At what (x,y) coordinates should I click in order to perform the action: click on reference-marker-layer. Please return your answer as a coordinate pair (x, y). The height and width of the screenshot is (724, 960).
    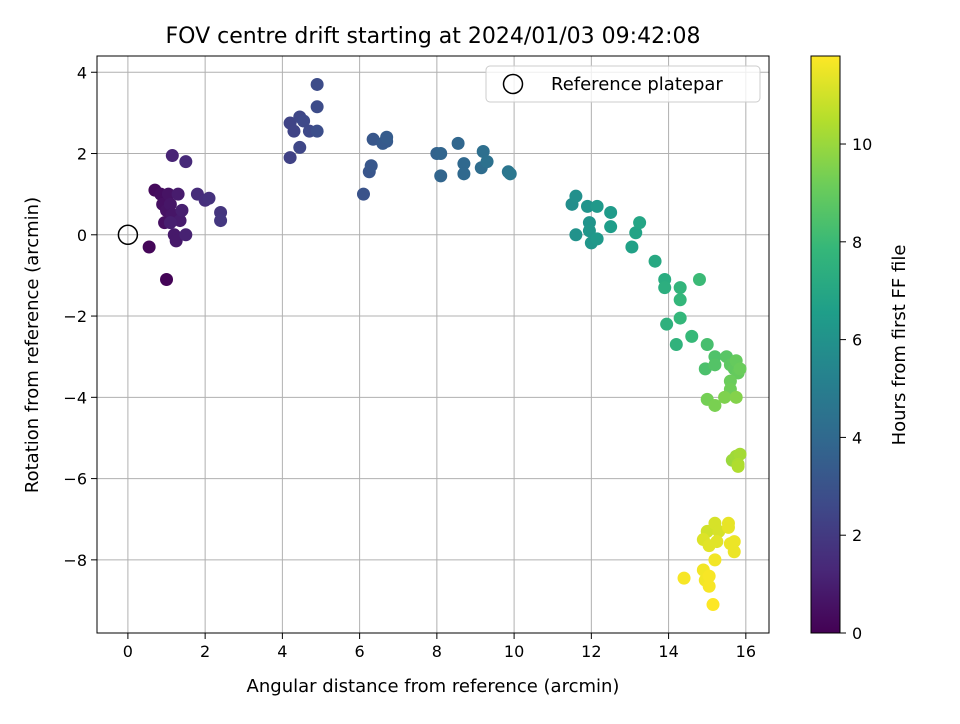
    Looking at the image, I should click on (128, 235).